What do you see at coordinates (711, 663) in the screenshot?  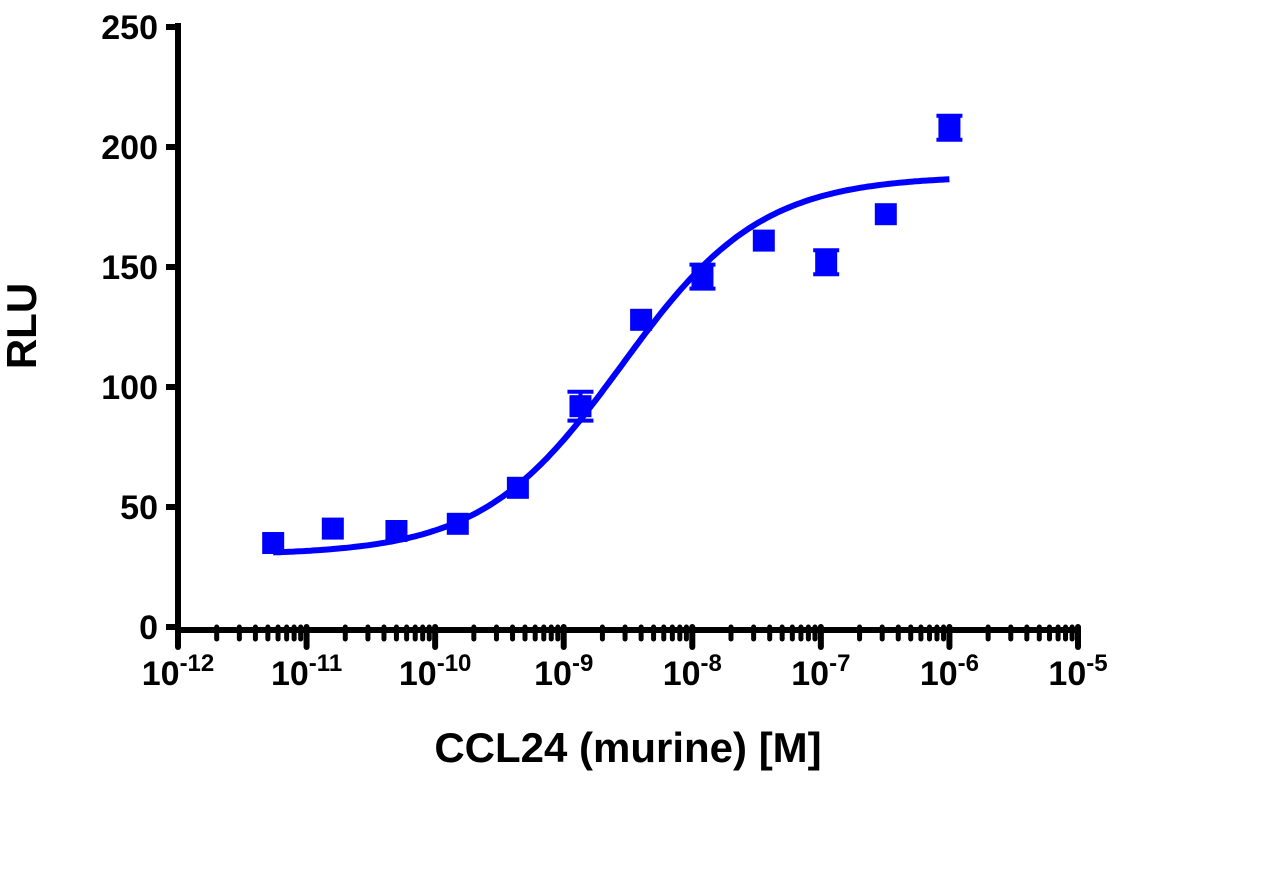 I see `x-tick-exponent: -8` at bounding box center [711, 663].